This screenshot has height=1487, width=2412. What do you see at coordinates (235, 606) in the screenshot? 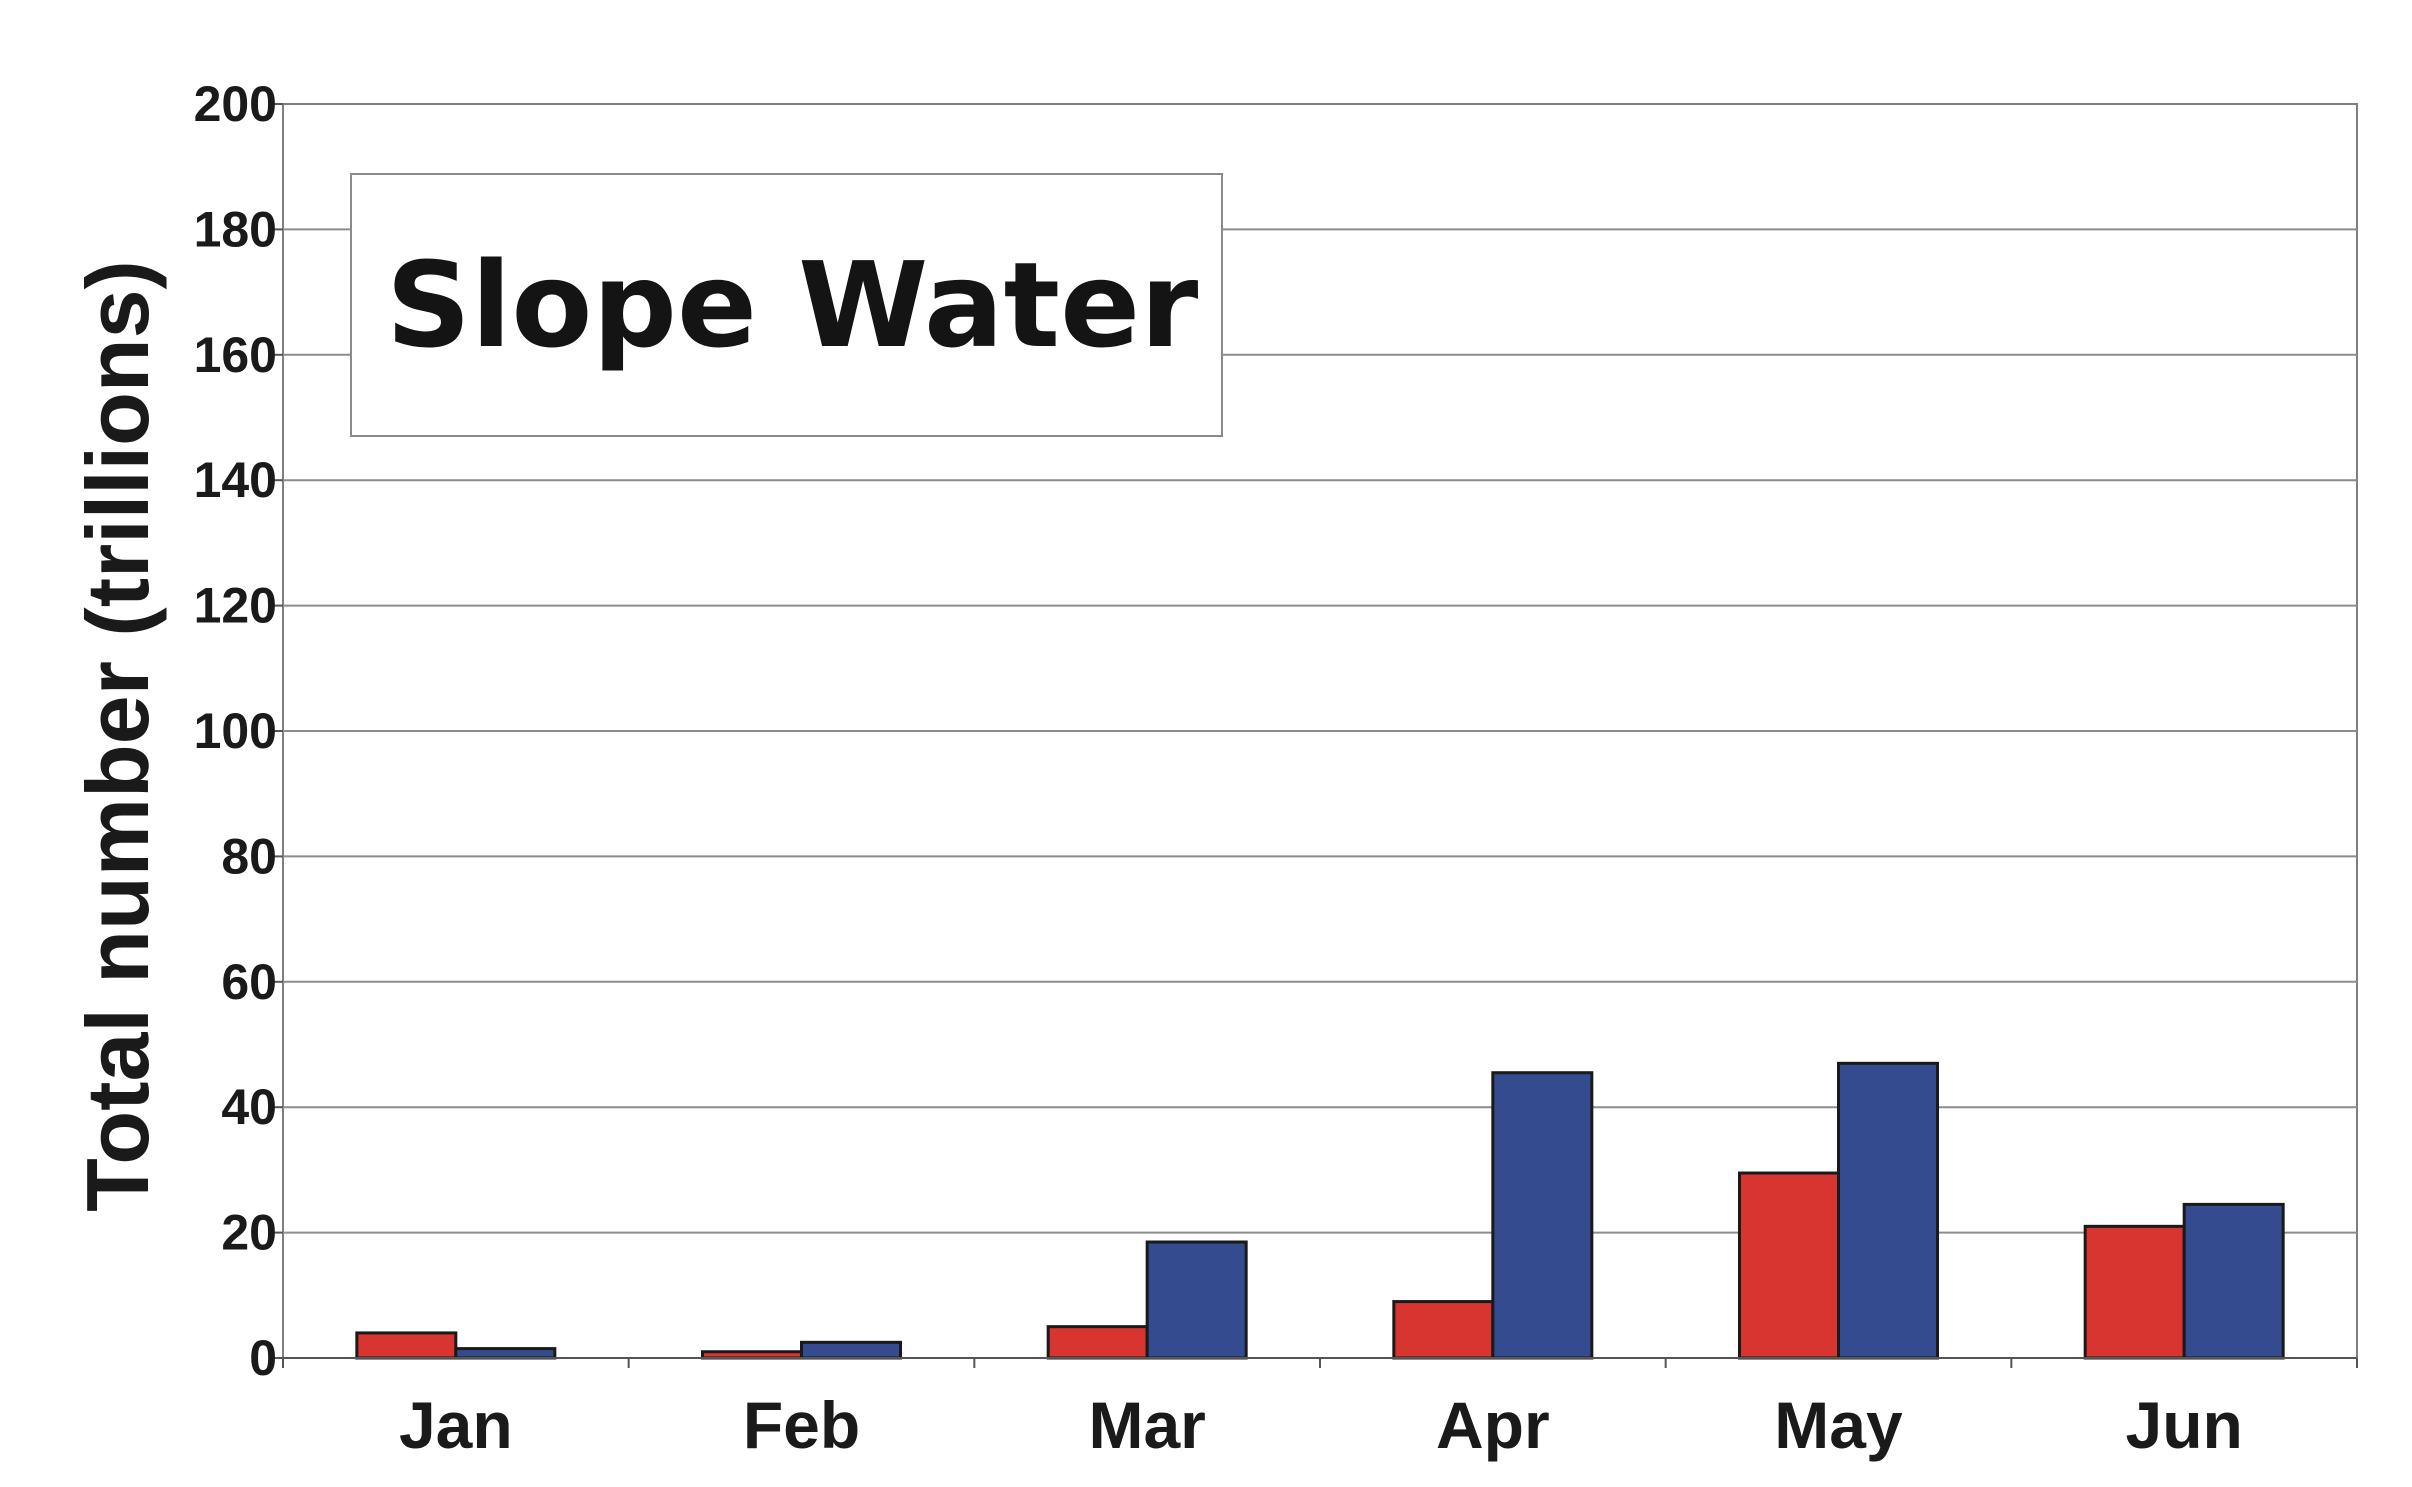
I see `y-tick-label: 120` at bounding box center [235, 606].